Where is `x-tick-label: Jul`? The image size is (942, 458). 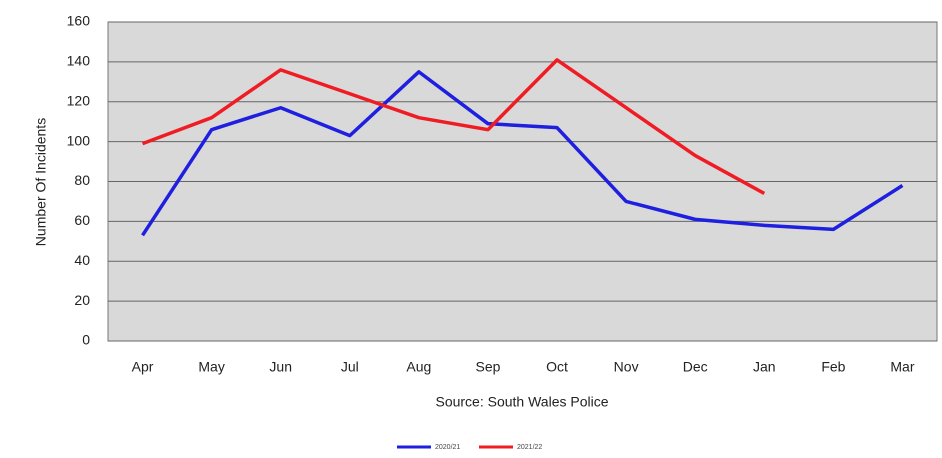 x-tick-label: Jul is located at coordinates (350, 367).